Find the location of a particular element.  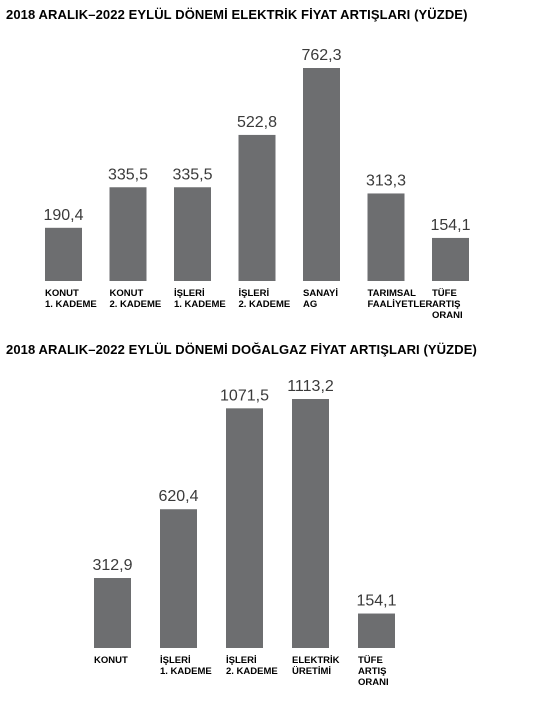

category-label: AG is located at coordinates (310, 304).